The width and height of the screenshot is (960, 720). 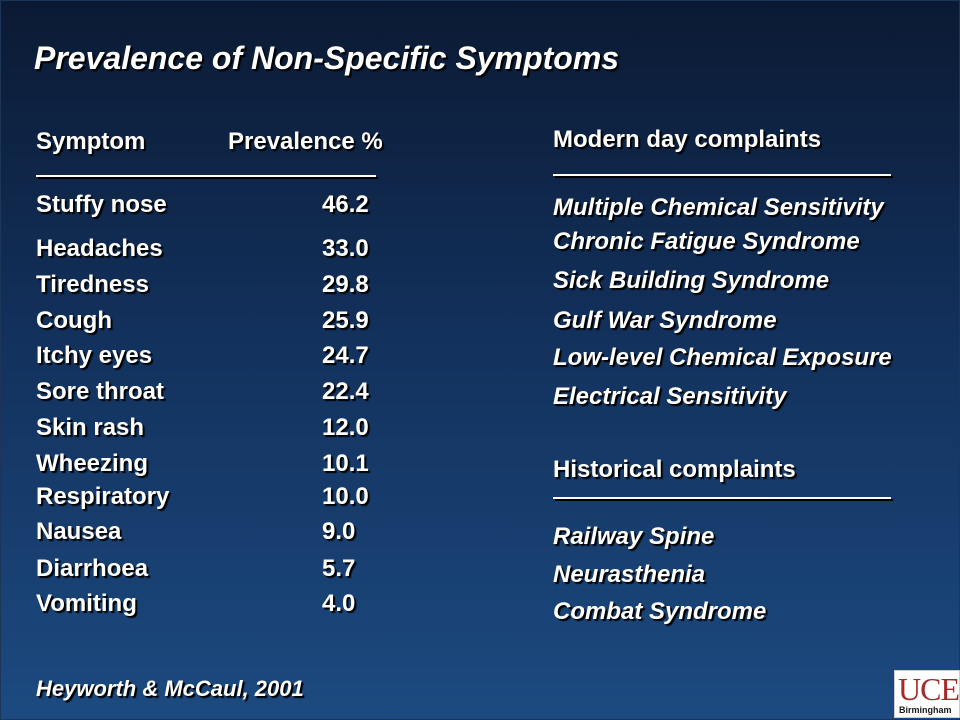 I want to click on modern-complaint: Gulf War Syndrome, so click(x=665, y=320).